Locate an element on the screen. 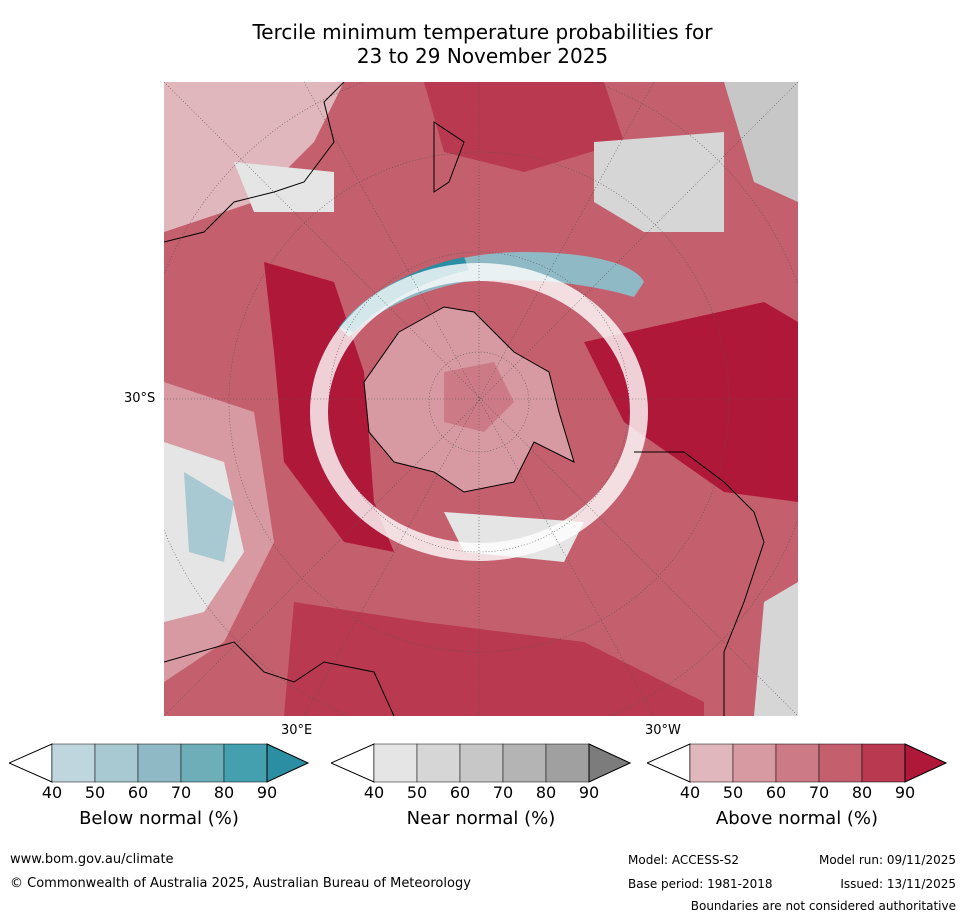  legend-below-bar is located at coordinates (159, 763).